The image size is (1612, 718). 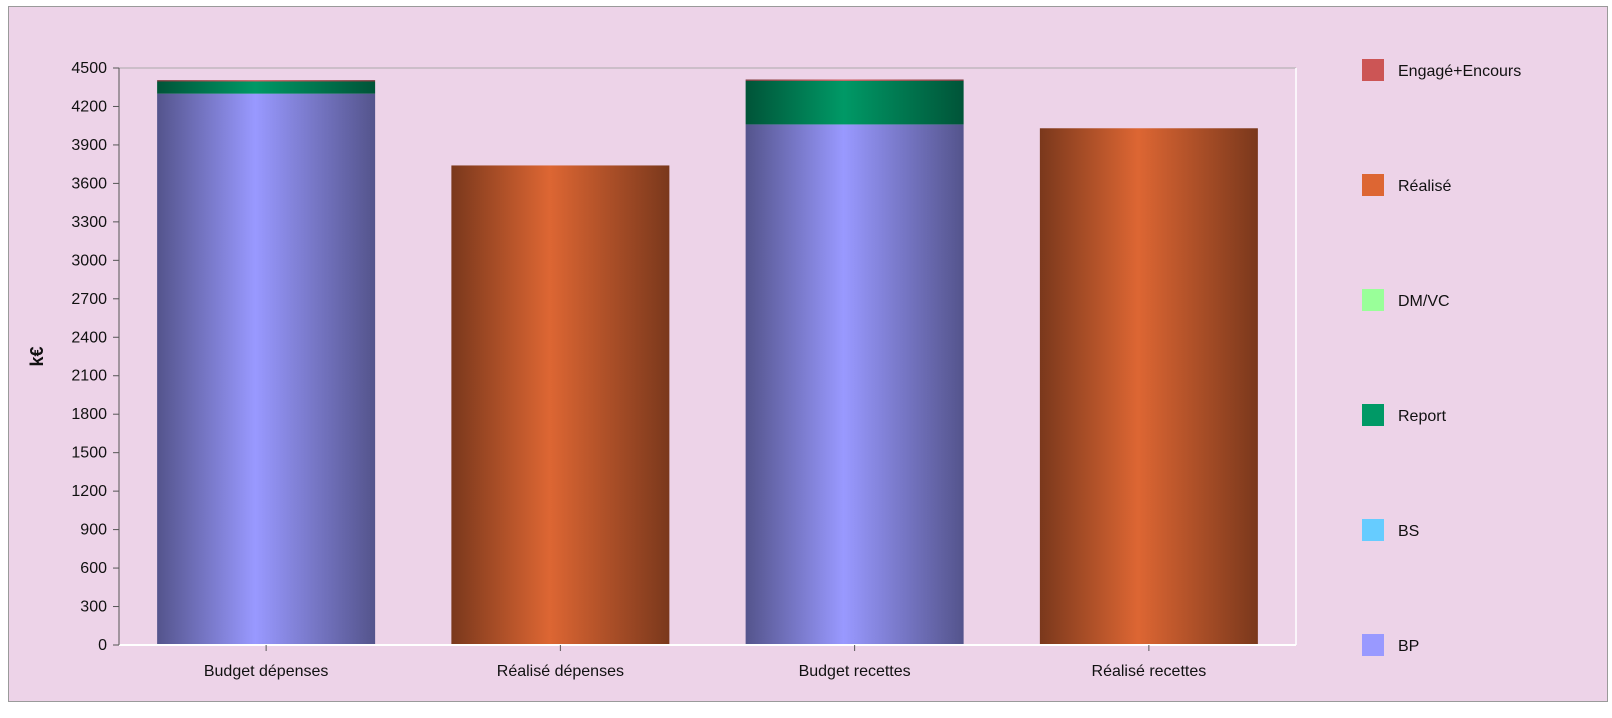 I want to click on y-axis-label: k€, so click(x=37, y=356).